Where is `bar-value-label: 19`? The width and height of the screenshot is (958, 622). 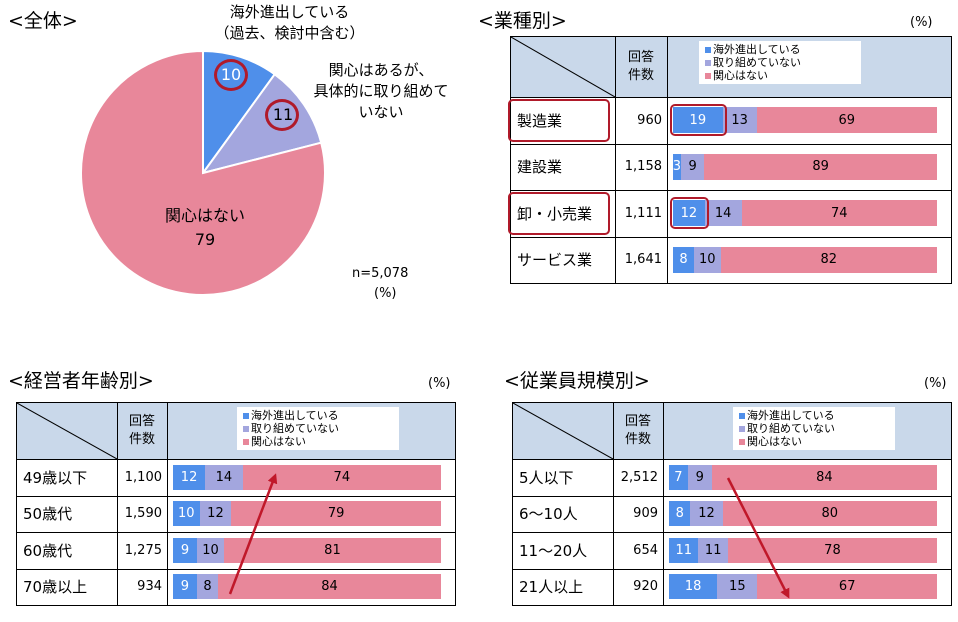
bar-value-label: 19 is located at coordinates (698, 120).